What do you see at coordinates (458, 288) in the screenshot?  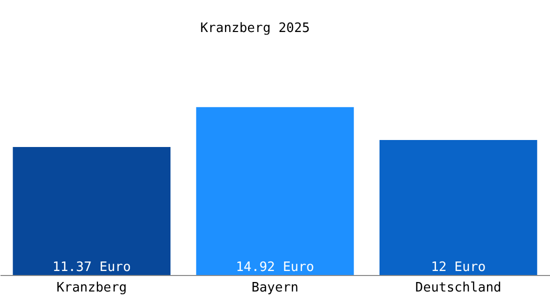 I see `x-tick-label: Deutschland` at bounding box center [458, 288].